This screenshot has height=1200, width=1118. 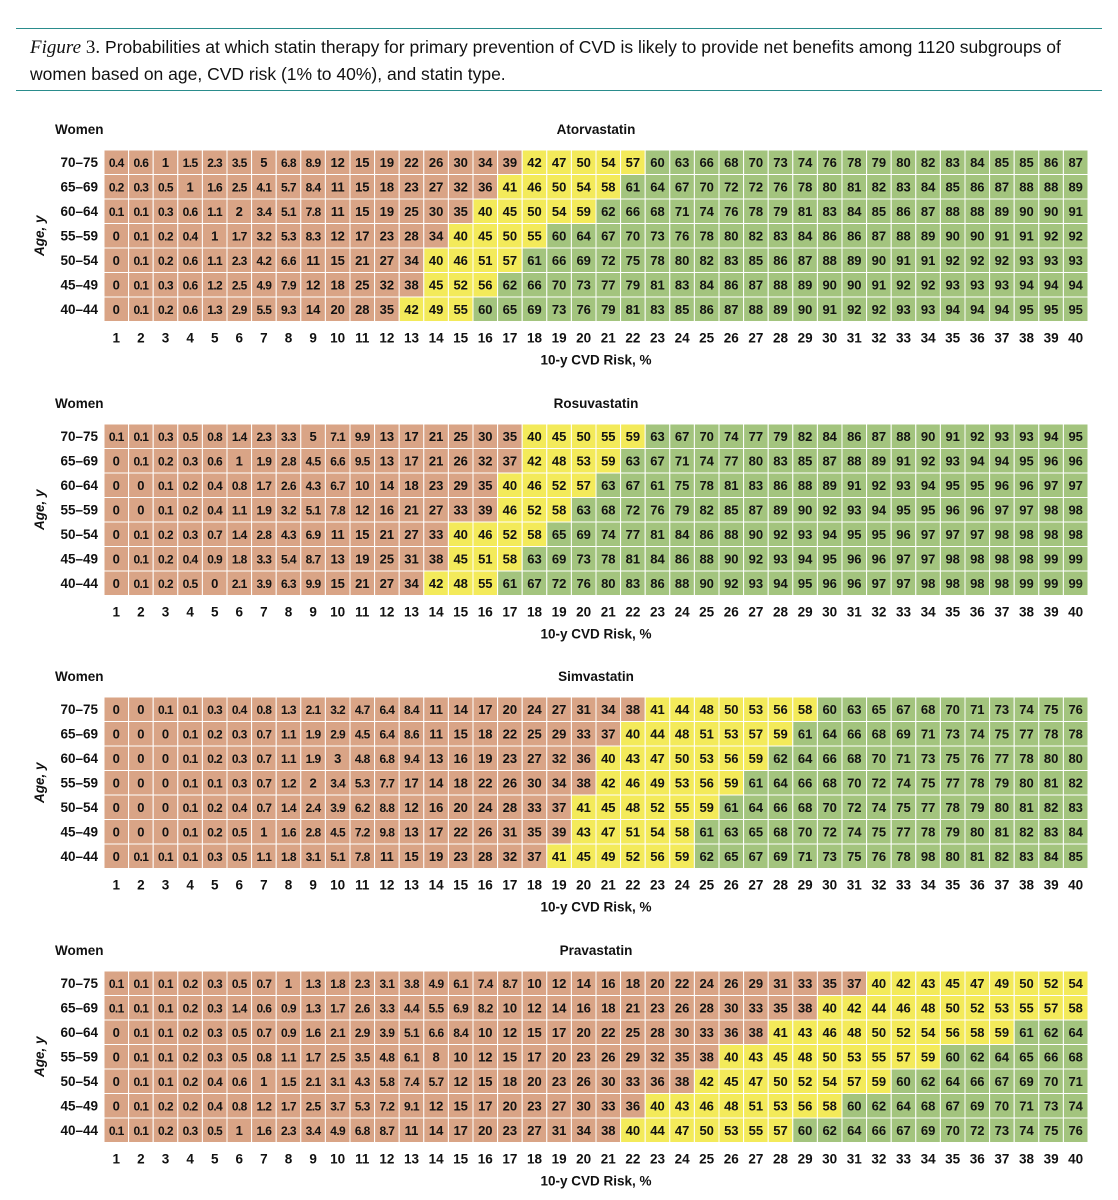 I want to click on cell-value-label: 0.2, so click(x=166, y=584).